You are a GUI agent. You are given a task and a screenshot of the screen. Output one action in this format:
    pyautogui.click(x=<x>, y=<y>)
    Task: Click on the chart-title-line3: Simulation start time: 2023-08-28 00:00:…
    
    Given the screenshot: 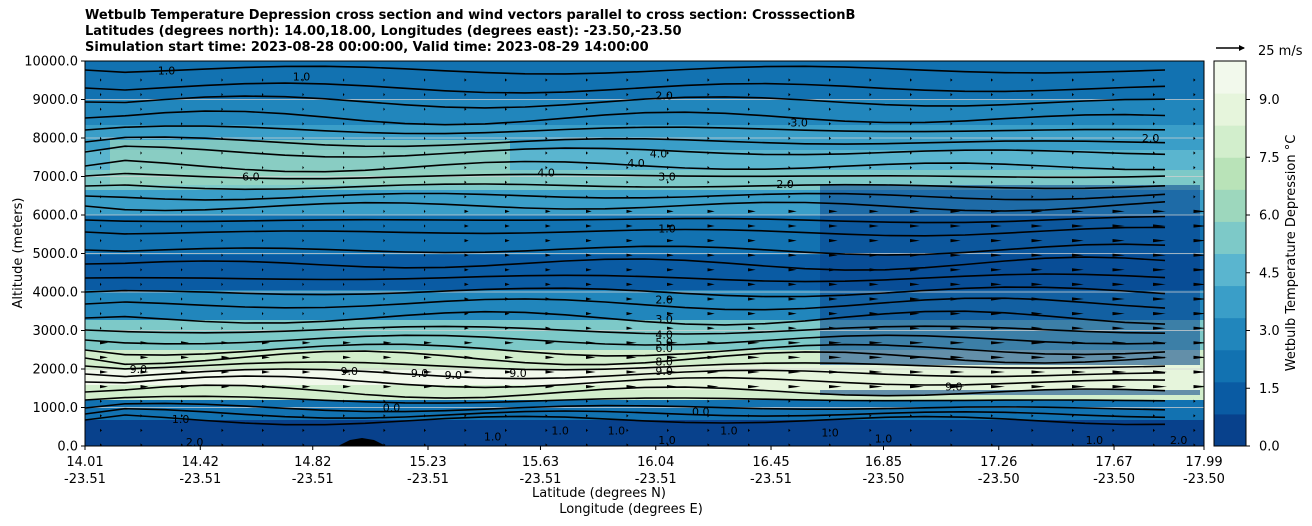 What is the action you would take?
    pyautogui.click(x=367, y=47)
    